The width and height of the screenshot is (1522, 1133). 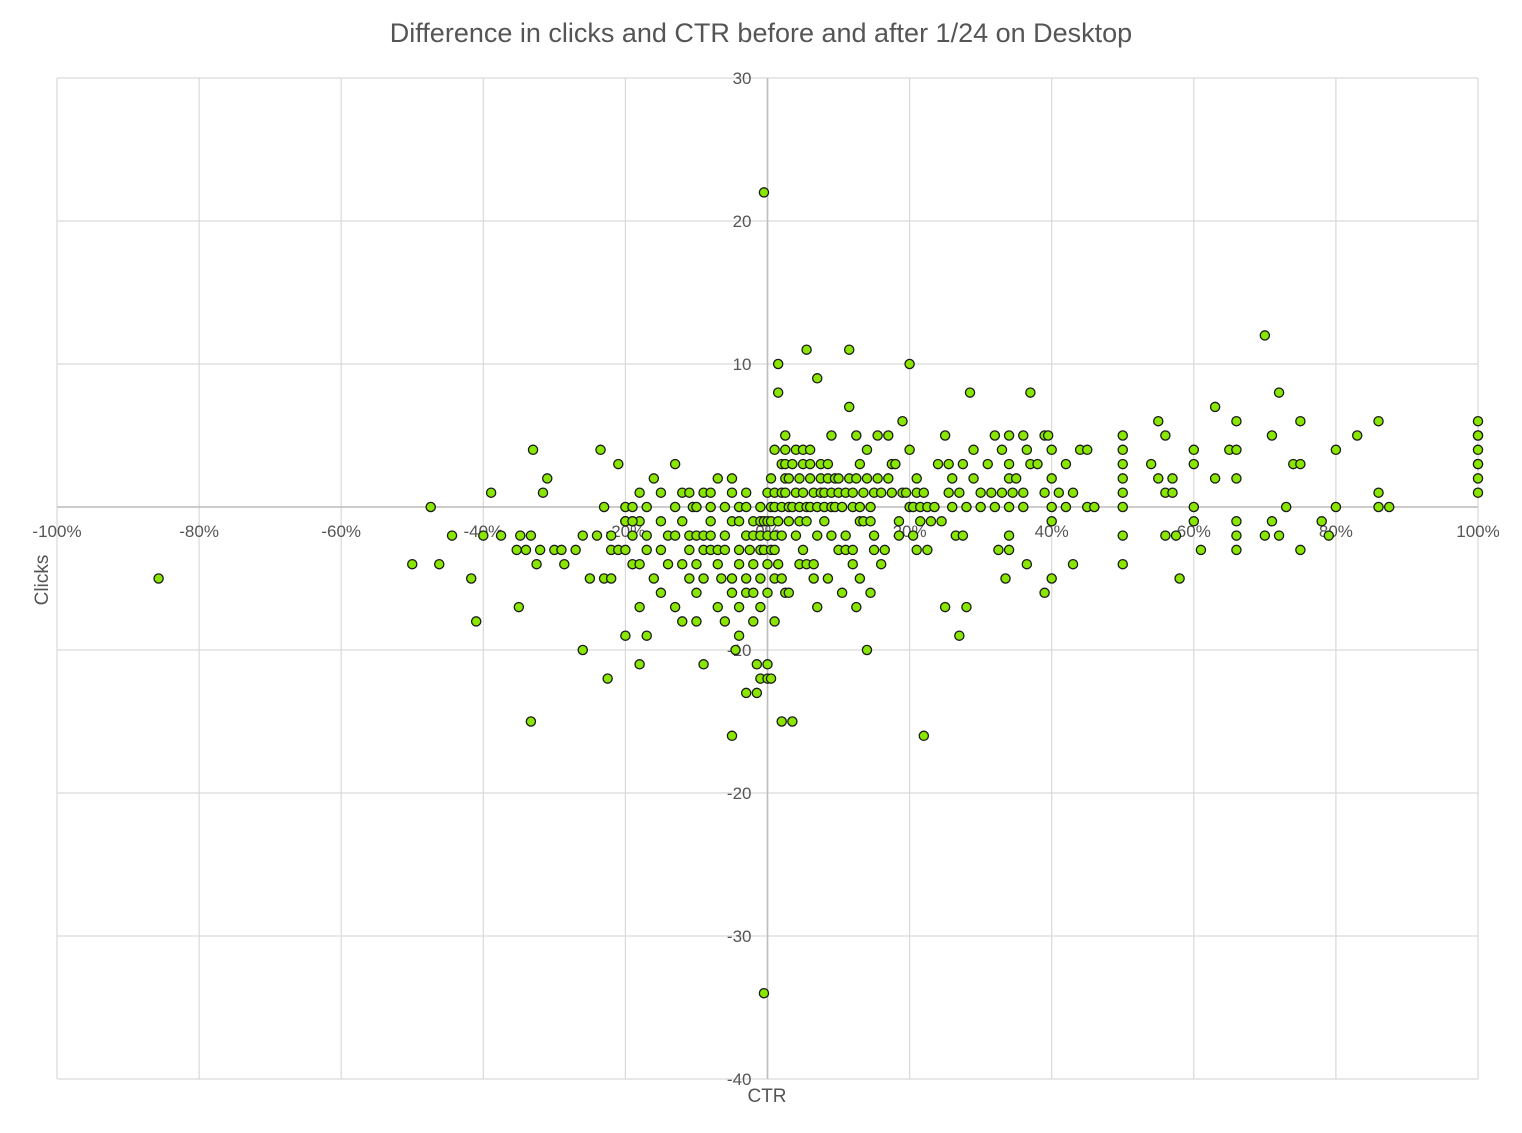 What do you see at coordinates (42, 580) in the screenshot?
I see `y-axis-label: Clicks` at bounding box center [42, 580].